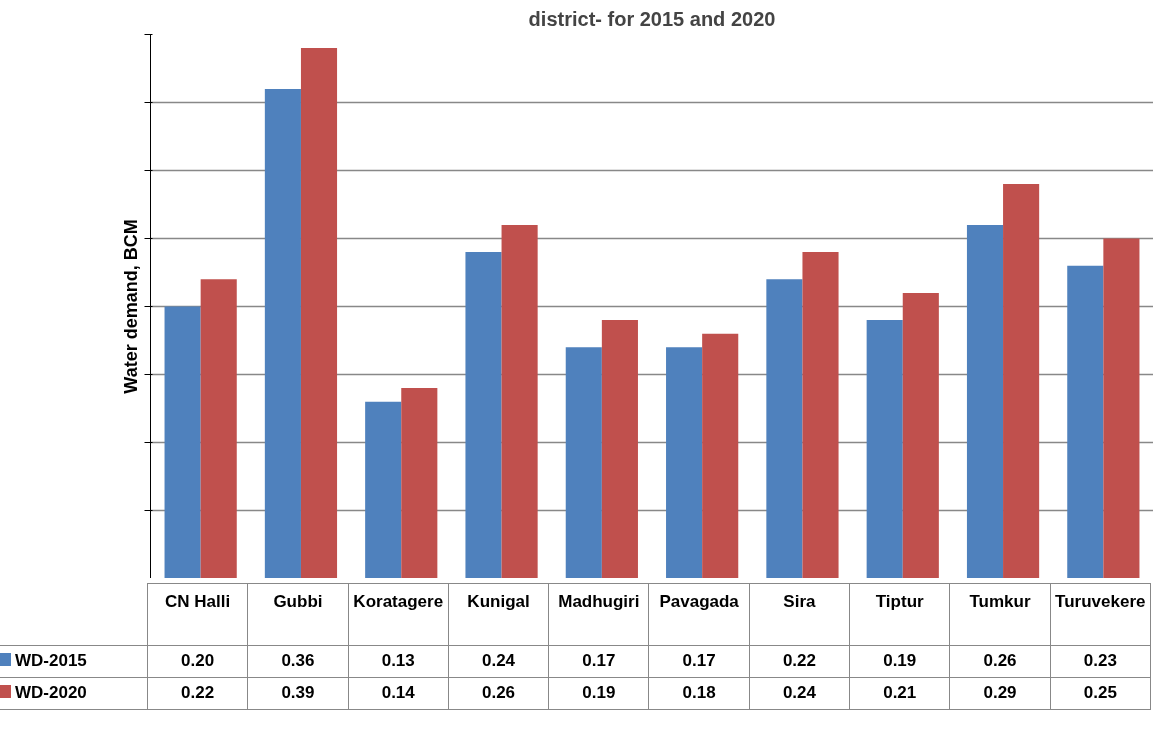 Image resolution: width=1153 pixels, height=729 pixels. Describe the element at coordinates (398, 661) in the screenshot. I see `data-label: 0.13` at that location.